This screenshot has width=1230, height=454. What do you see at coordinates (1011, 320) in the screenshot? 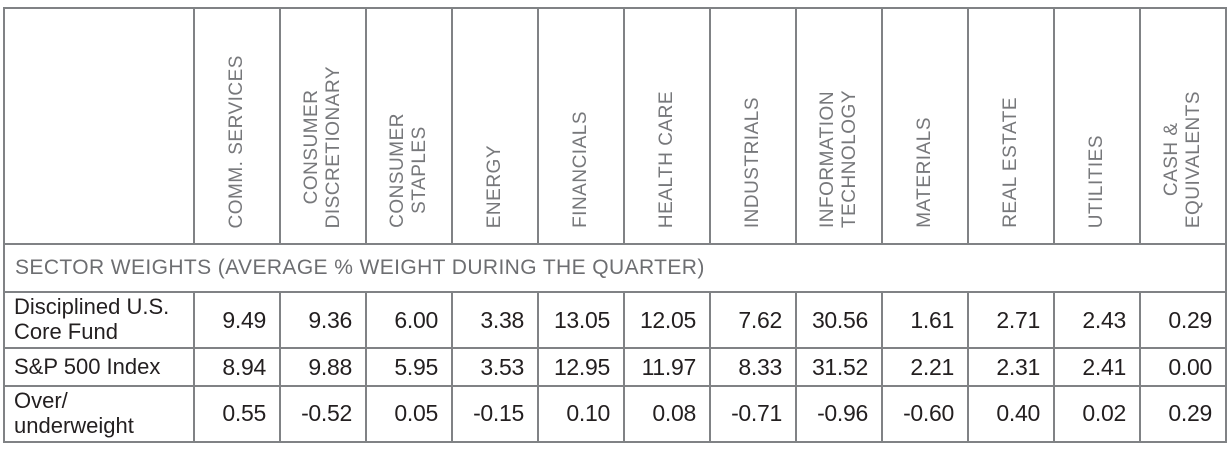
I see `value-cell: 2.71` at bounding box center [1011, 320].